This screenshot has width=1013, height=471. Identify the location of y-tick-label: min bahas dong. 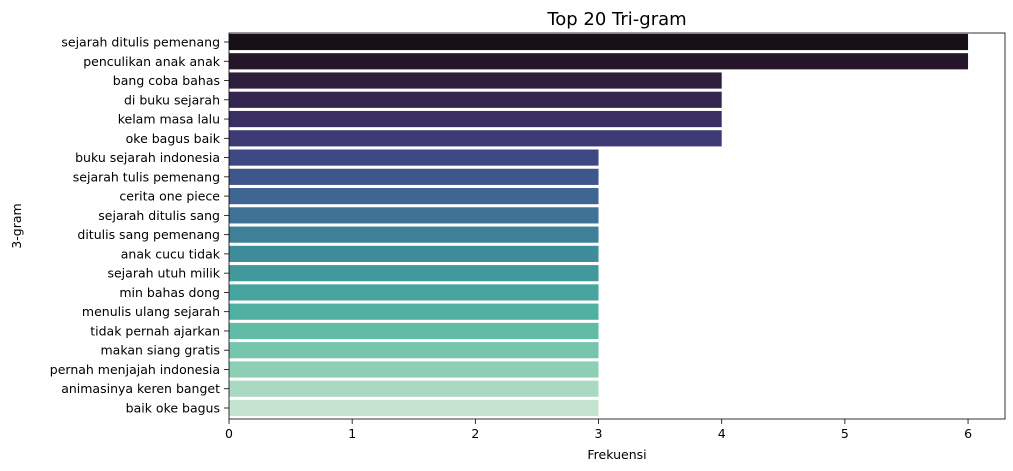
(169, 292).